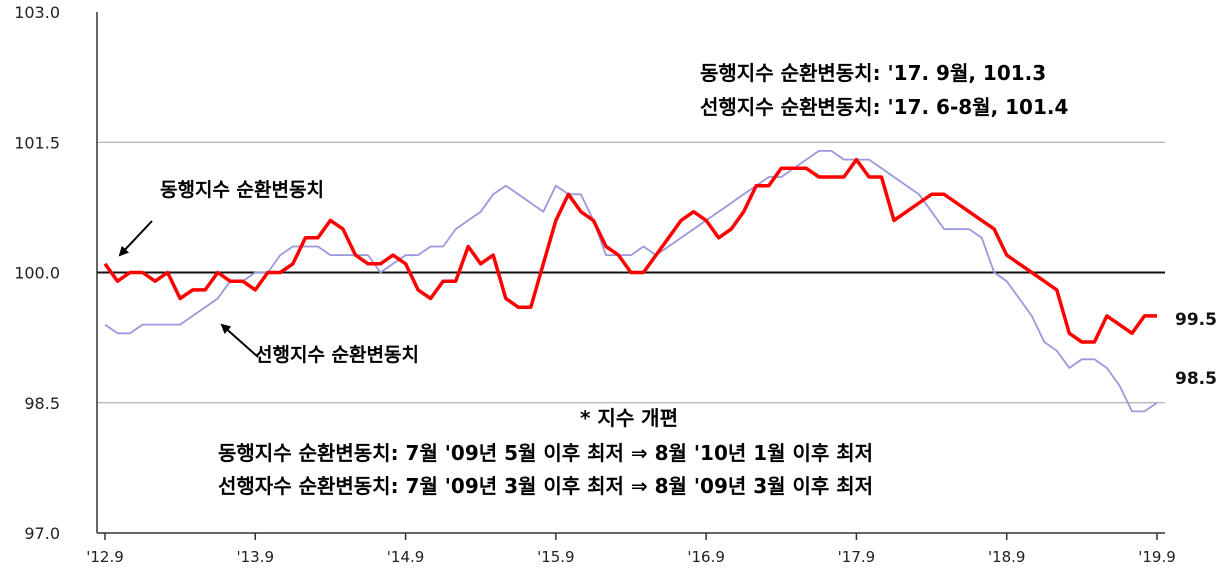 This screenshot has height=574, width=1232. Describe the element at coordinates (1007, 557) in the screenshot. I see `x-tick-label: '18.9` at that location.